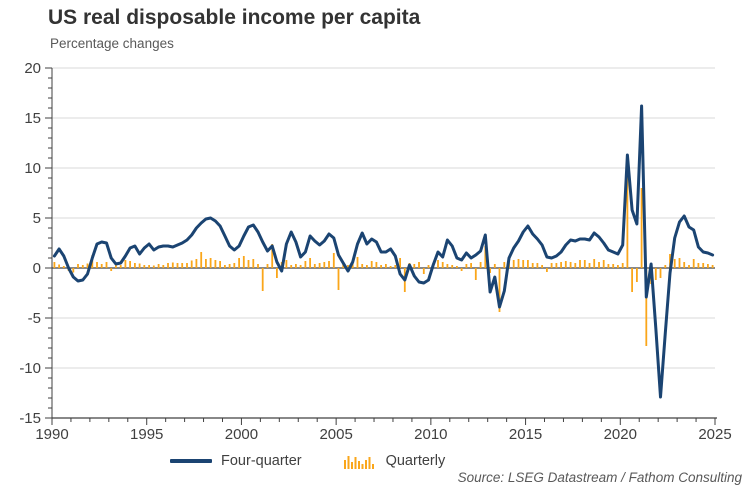  Describe the element at coordinates (32, 168) in the screenshot. I see `svg-text: 10` at that location.